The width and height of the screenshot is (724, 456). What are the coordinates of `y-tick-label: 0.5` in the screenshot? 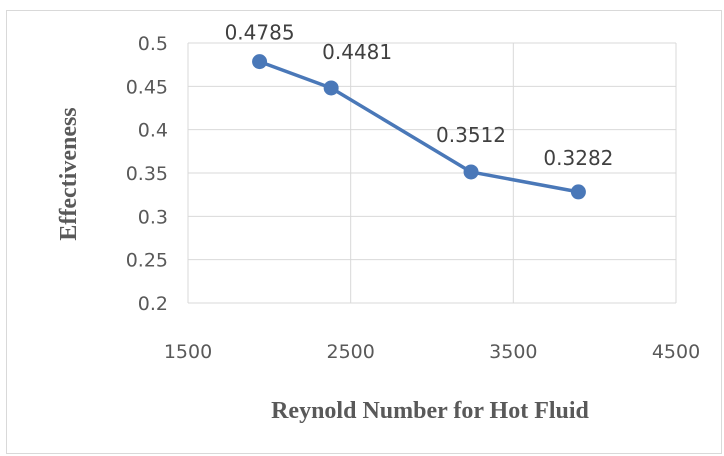 It's located at (153, 44).